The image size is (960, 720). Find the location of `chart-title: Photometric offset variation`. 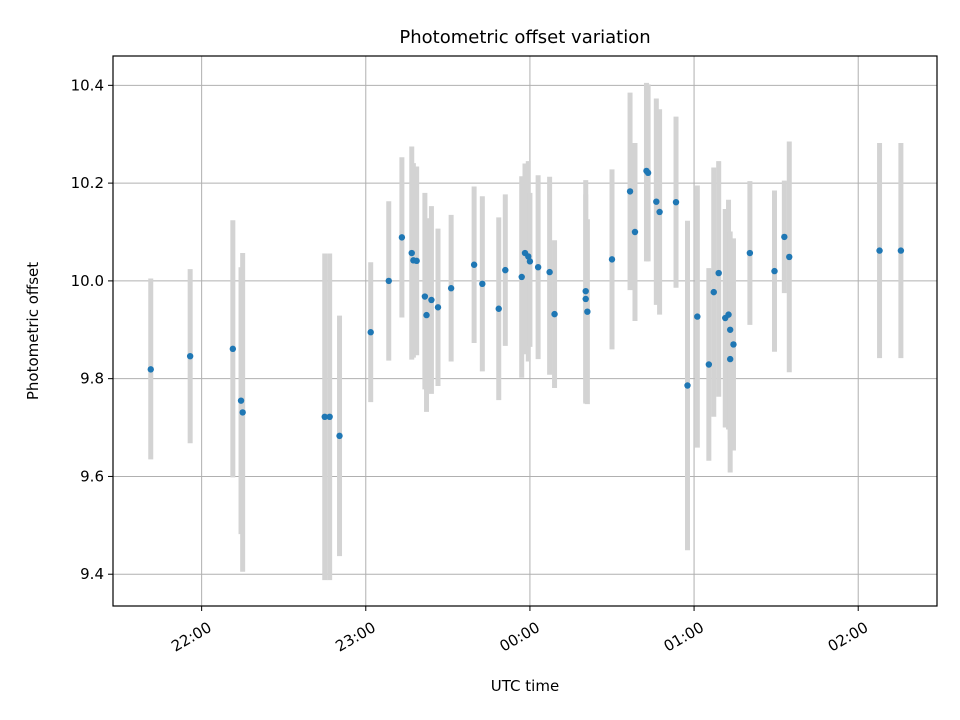

chart-title: Photometric offset variation is located at coordinates (524, 37).